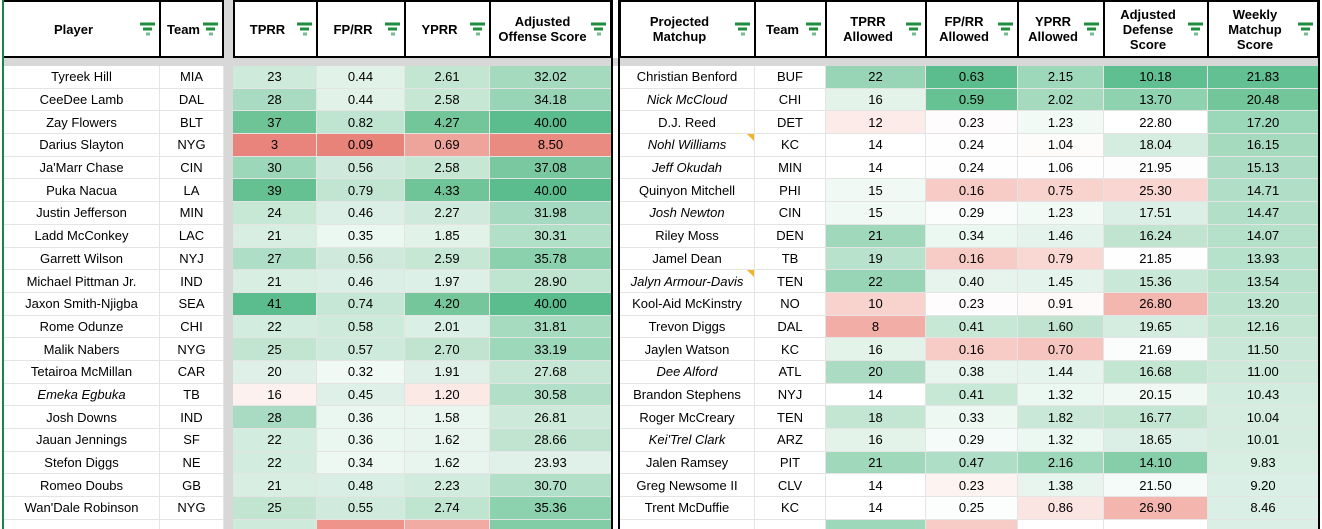 Image resolution: width=1322 pixels, height=529 pixels. I want to click on header-tprr: TPRR, so click(275, 29).